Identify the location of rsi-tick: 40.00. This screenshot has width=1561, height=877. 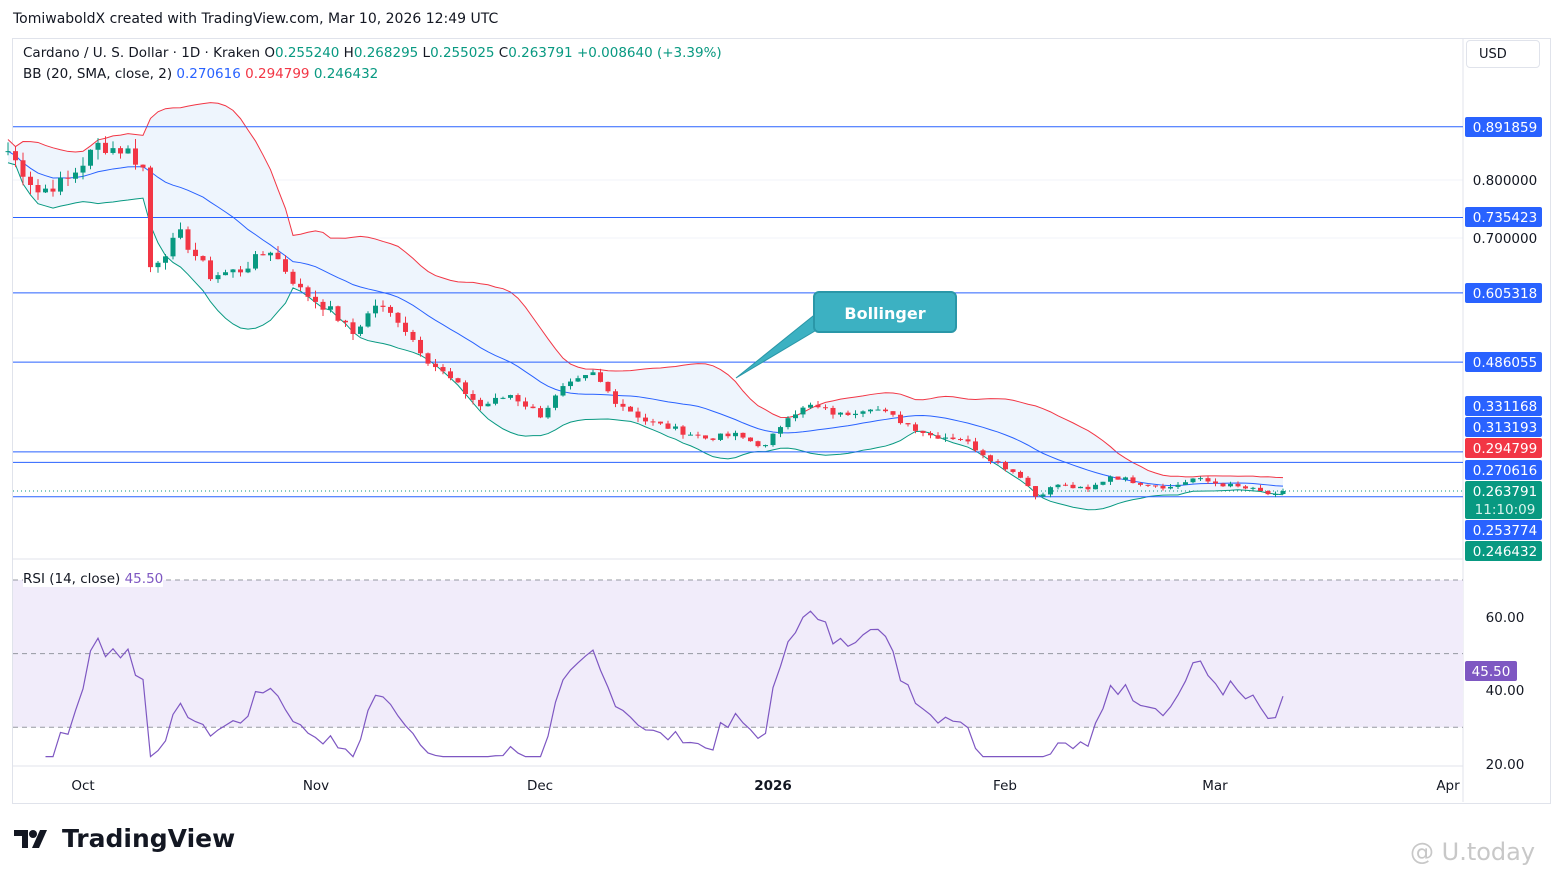
(1505, 691).